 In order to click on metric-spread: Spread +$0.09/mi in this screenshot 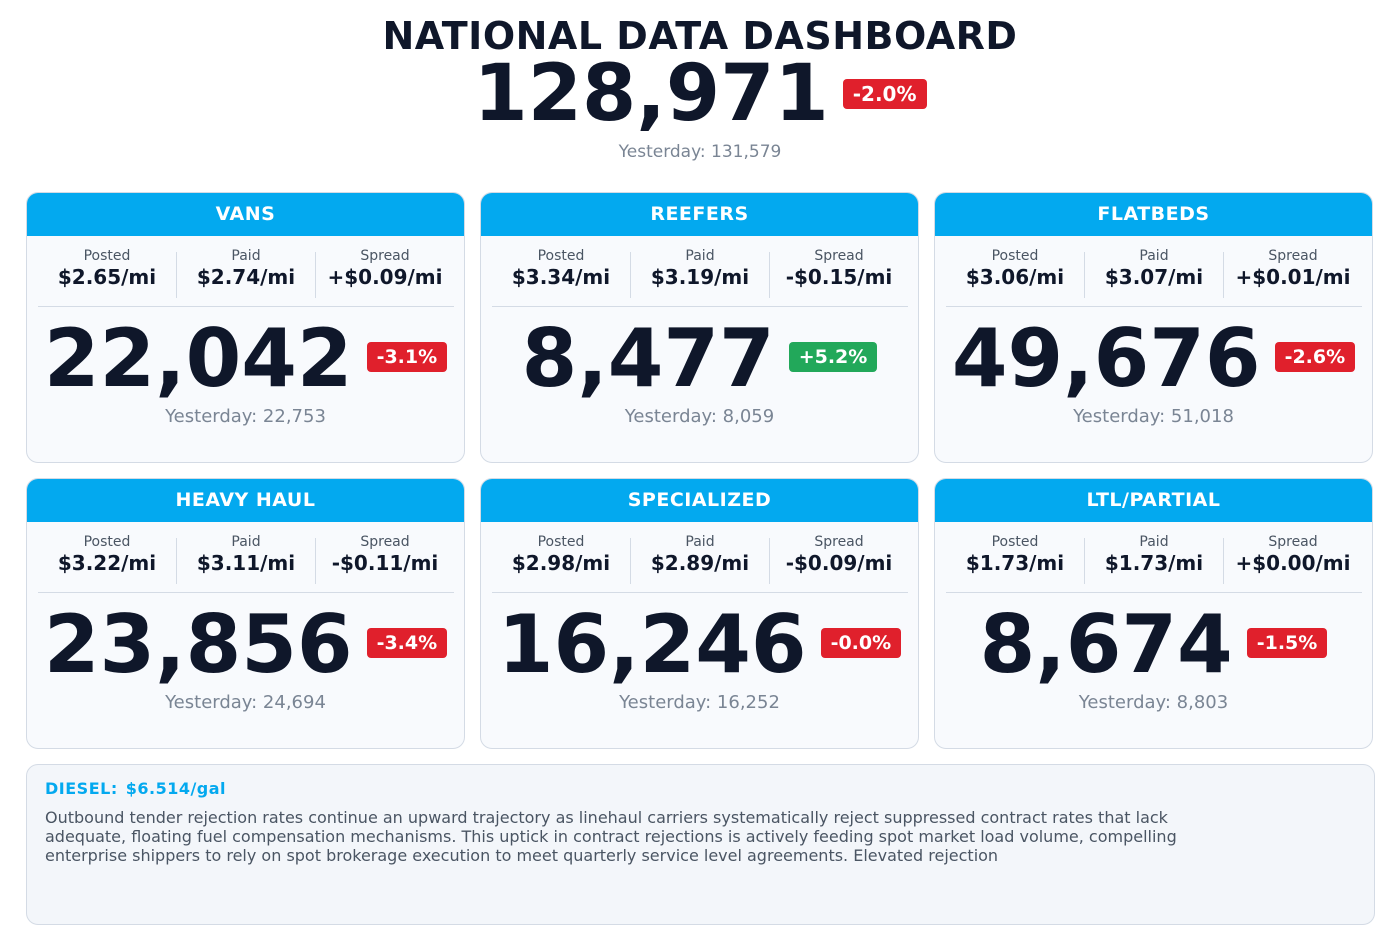, I will do `click(384, 273)`.